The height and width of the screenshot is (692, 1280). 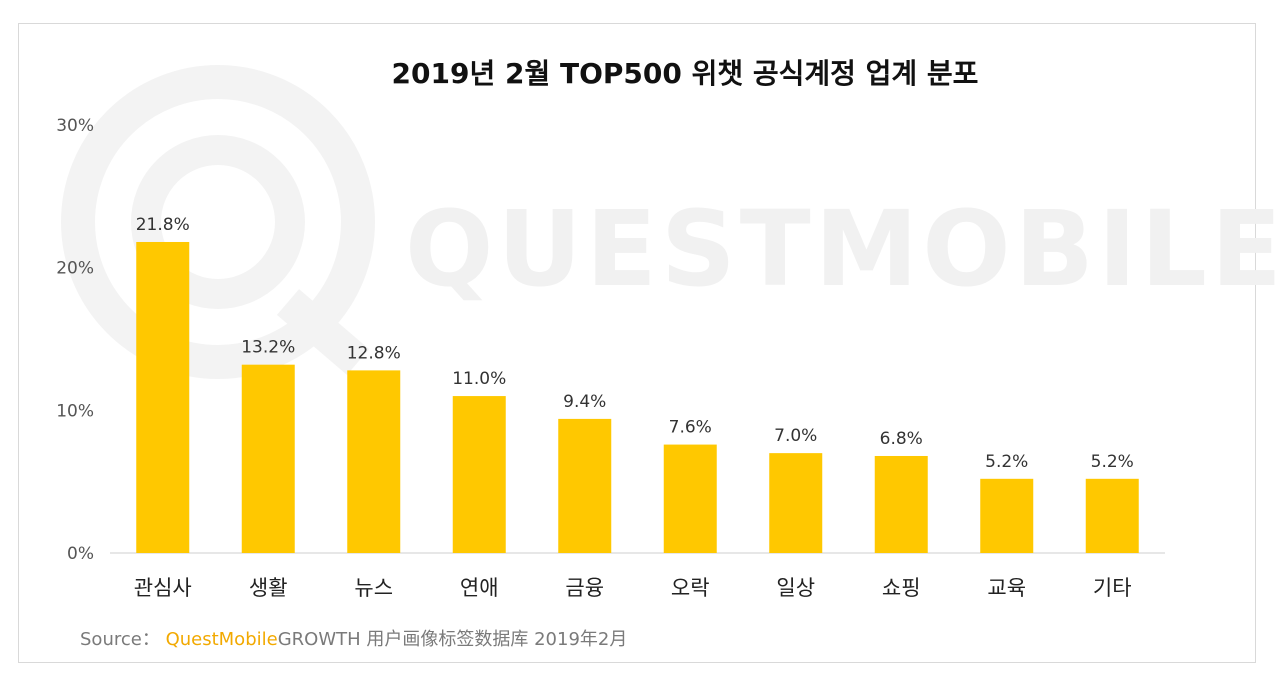 I want to click on y-tick-label: 0%, so click(x=80, y=554).